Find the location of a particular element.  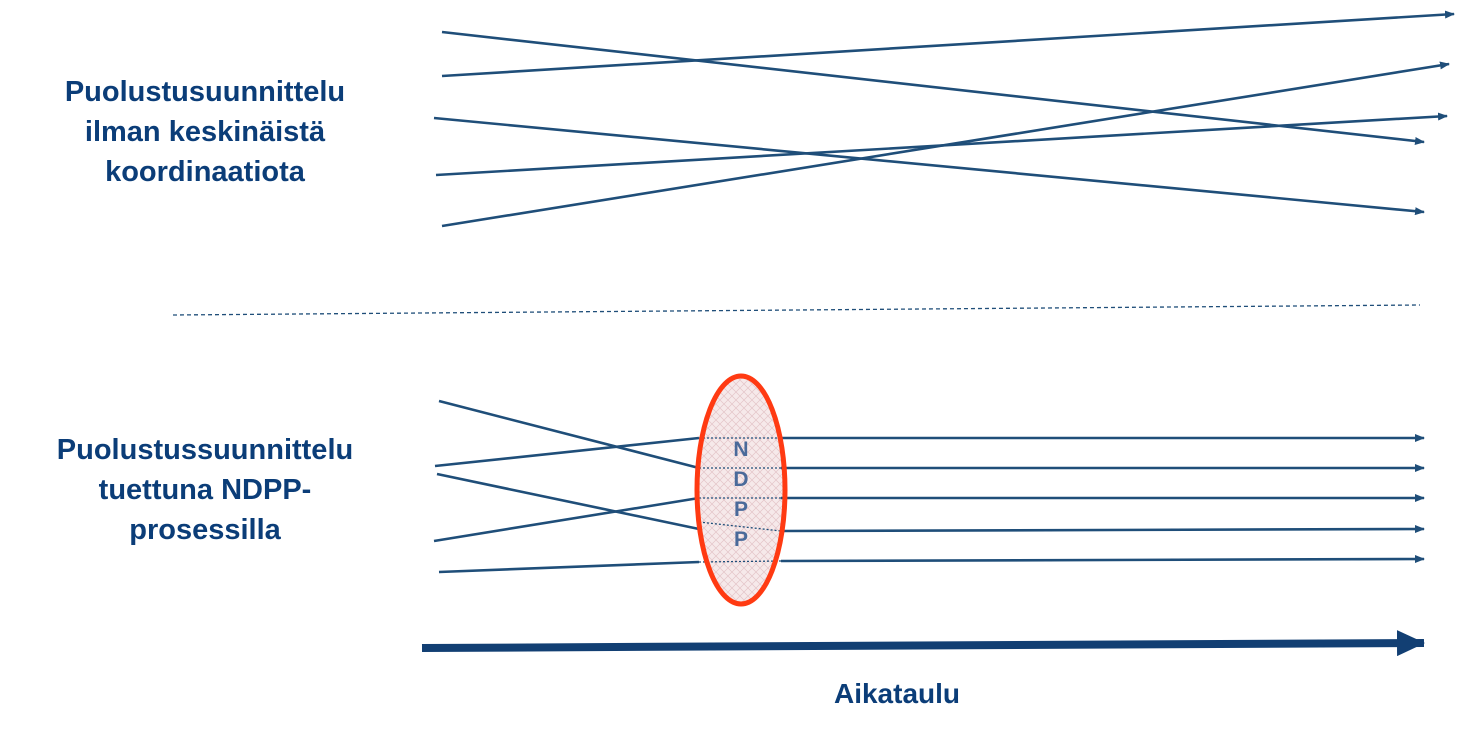

title-line: ilman keskinäistä is located at coordinates (205, 132).